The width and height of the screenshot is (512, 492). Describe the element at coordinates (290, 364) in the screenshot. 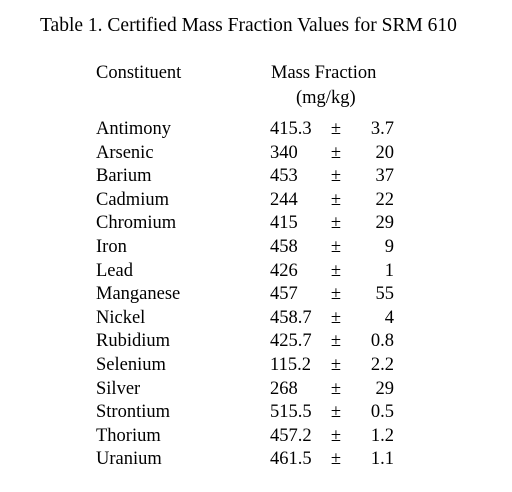

I see `mass-fraction-value: 115.2` at that location.